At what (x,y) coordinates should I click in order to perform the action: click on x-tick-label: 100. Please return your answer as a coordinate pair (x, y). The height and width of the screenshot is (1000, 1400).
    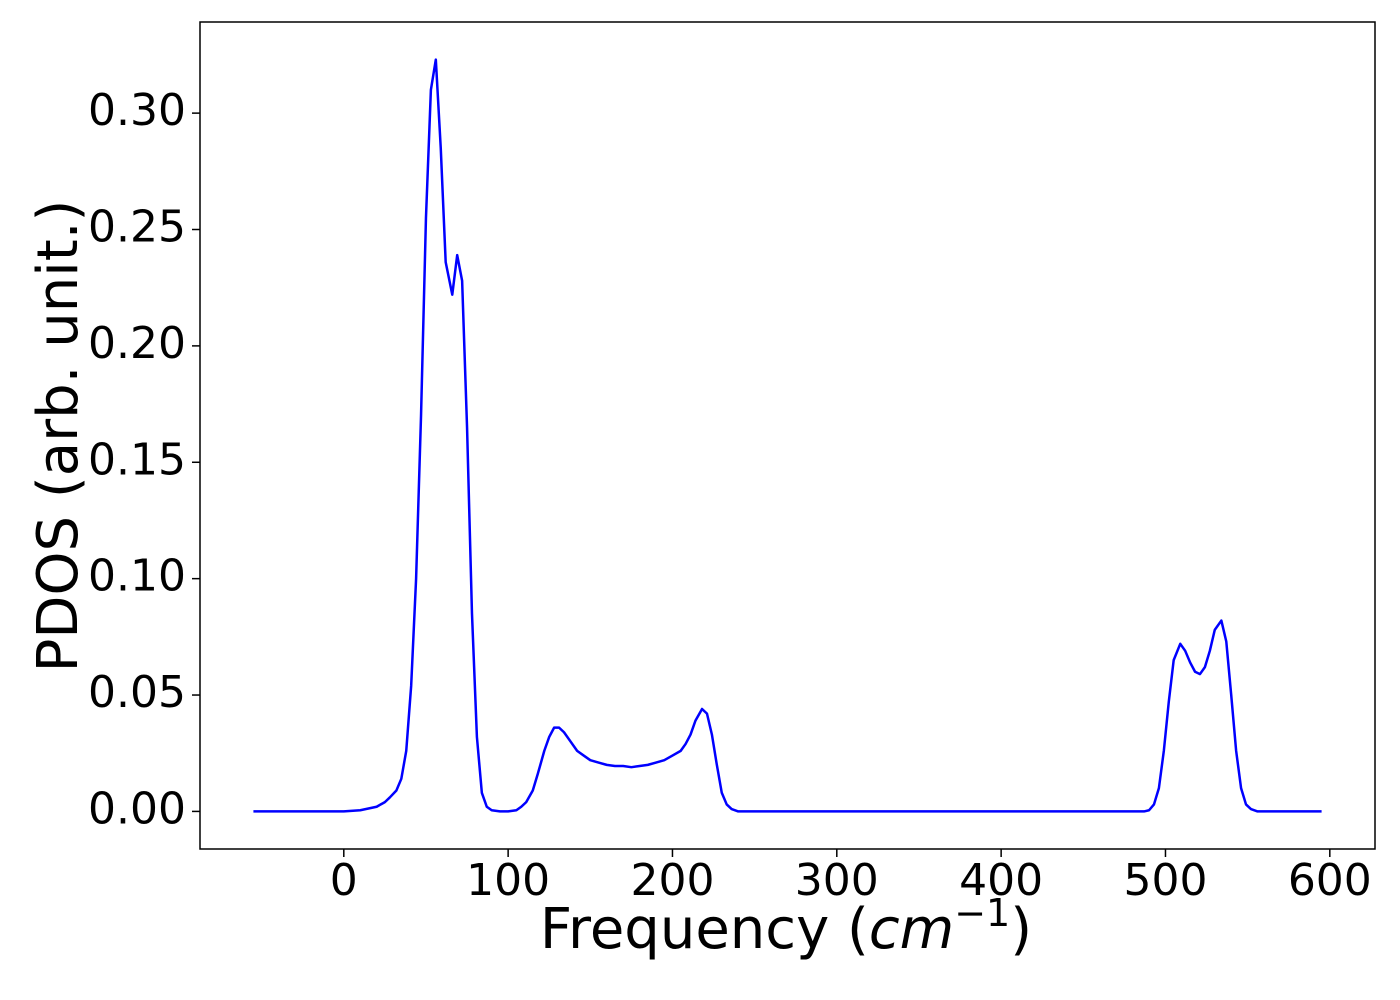
    Looking at the image, I should click on (508, 880).